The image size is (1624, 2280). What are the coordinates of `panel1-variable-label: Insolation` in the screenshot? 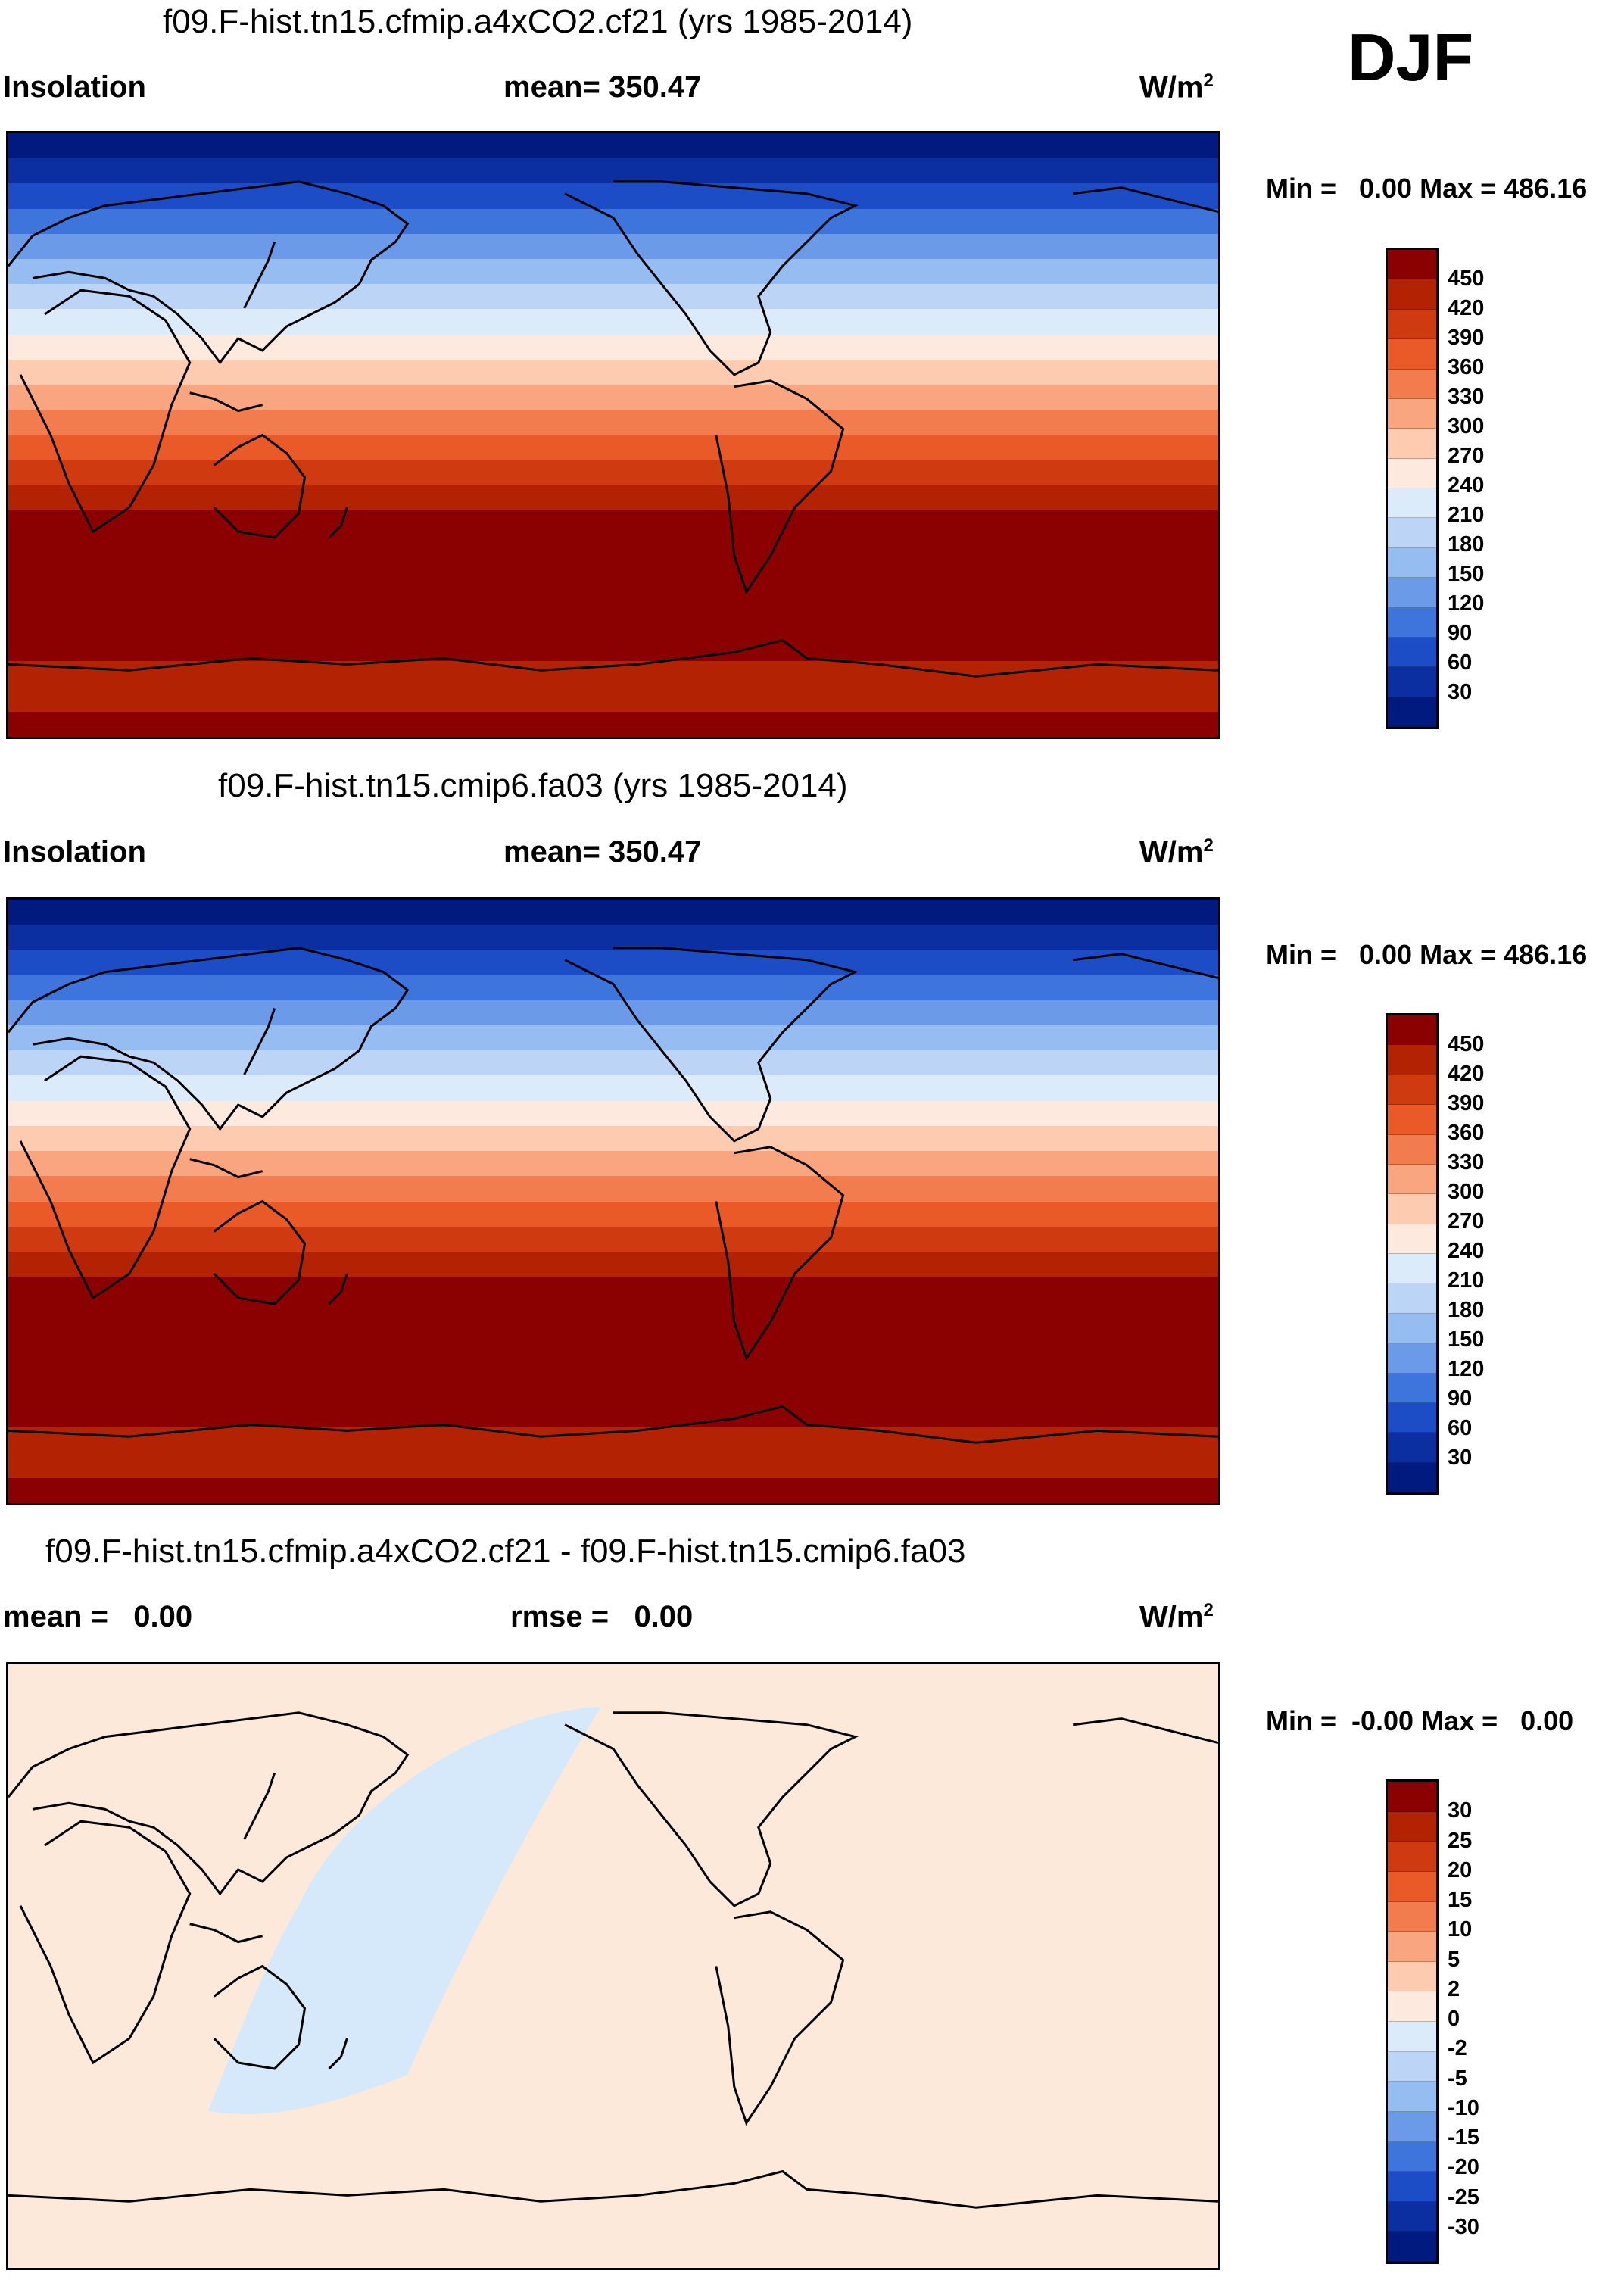 It's located at (74, 87).